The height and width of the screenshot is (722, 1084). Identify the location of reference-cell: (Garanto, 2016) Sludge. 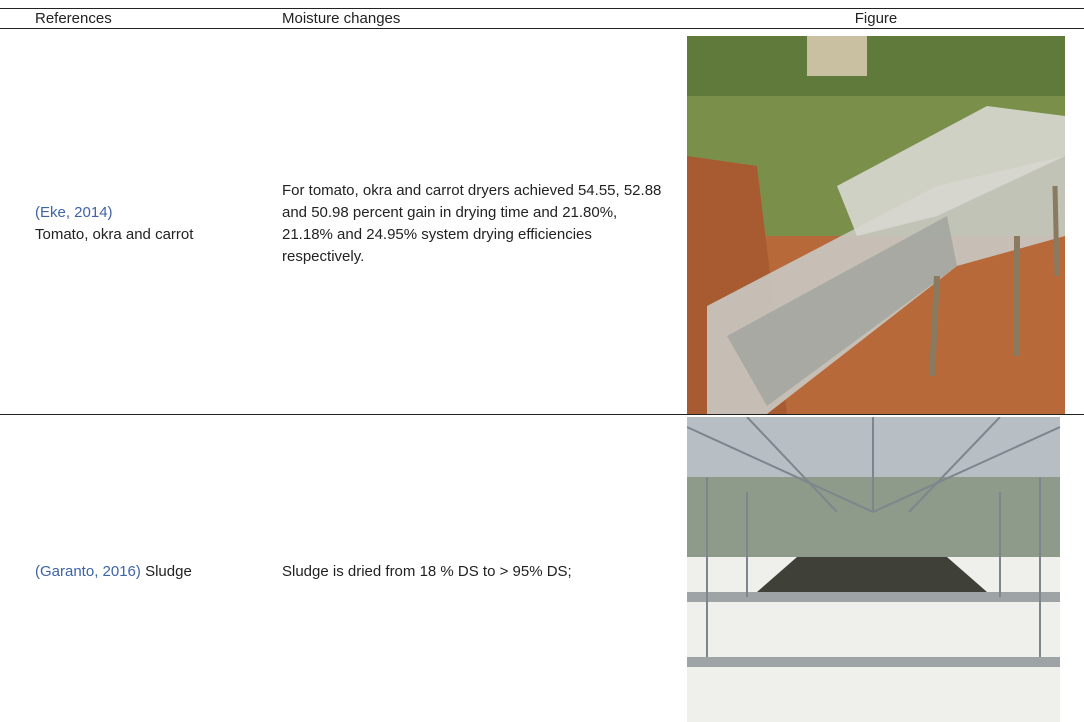
(155, 572).